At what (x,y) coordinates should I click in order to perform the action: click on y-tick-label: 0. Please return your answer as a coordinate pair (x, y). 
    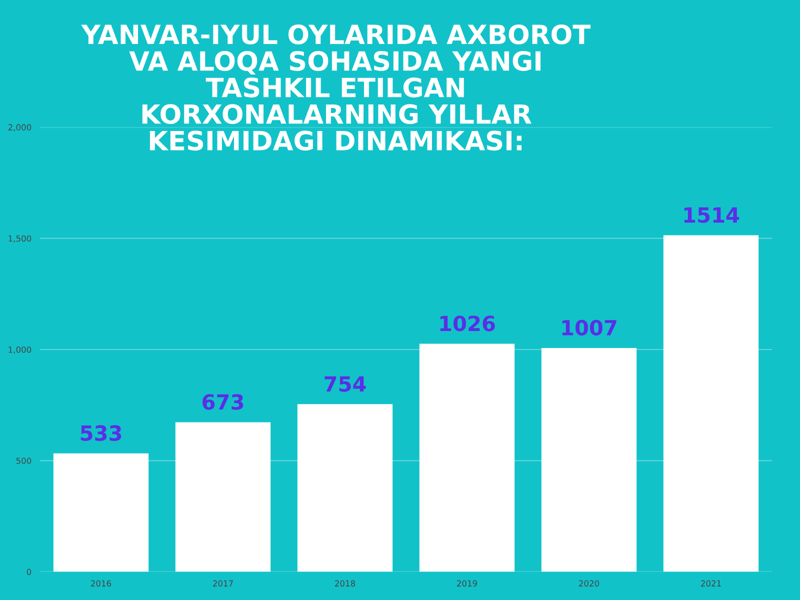
    Looking at the image, I should click on (29, 572).